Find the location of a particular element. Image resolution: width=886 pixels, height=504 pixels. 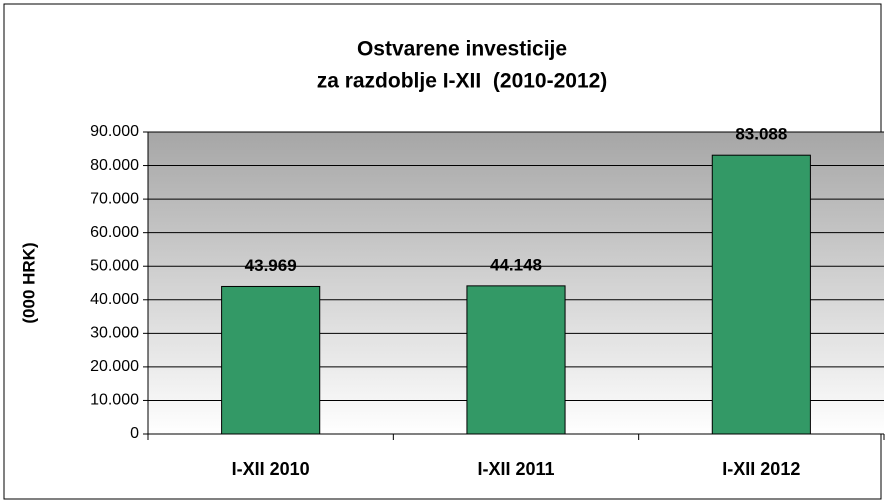

data-label: 83.088 is located at coordinates (761, 134).